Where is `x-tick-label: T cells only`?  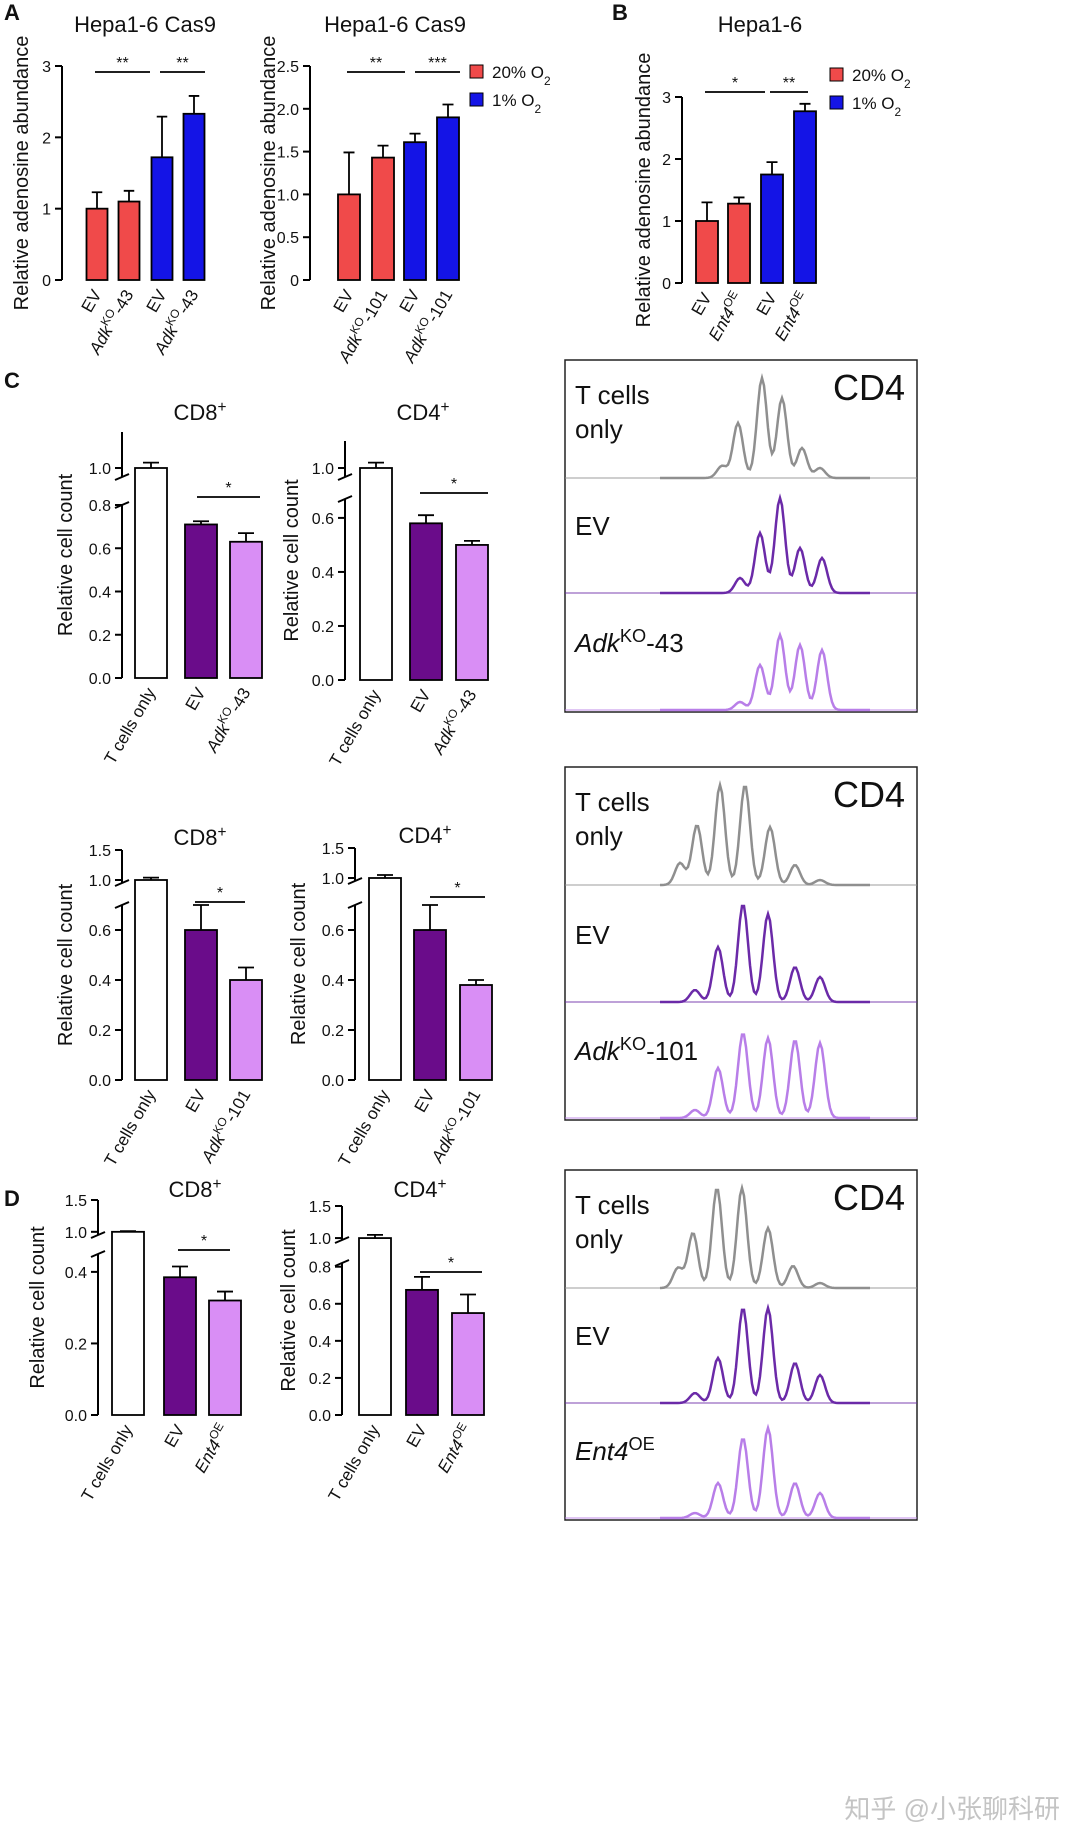 x-tick-label: T cells only is located at coordinates (355, 727).